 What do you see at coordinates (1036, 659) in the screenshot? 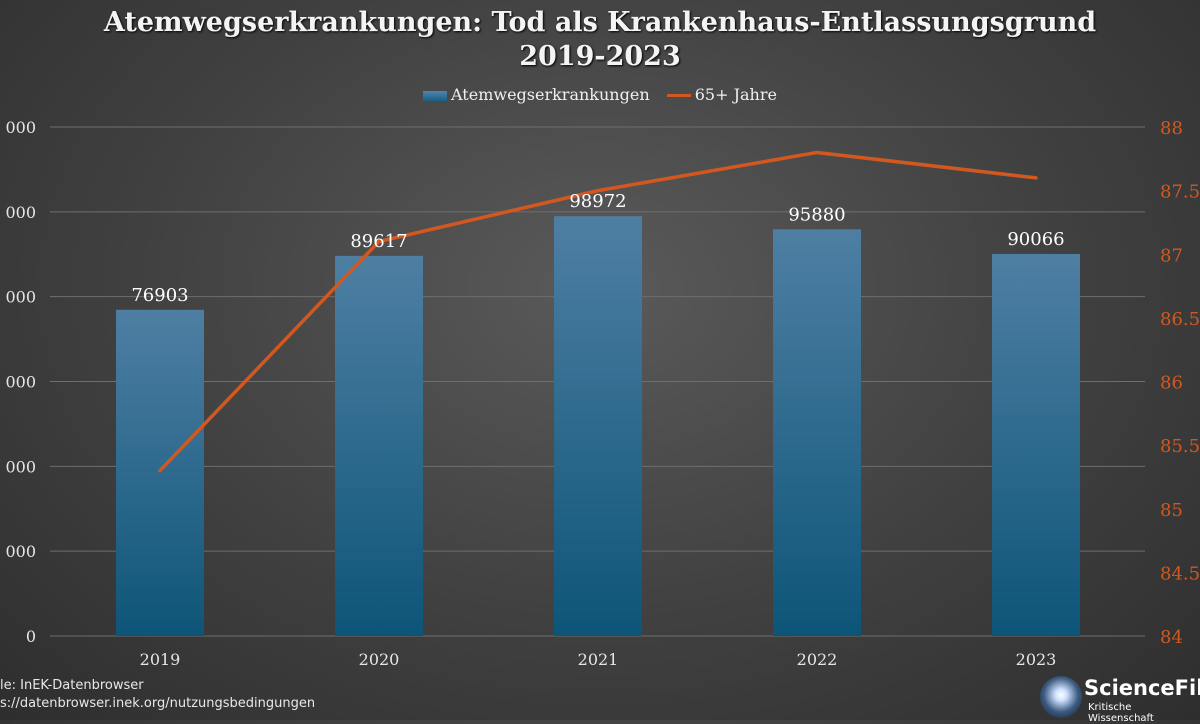
I see `x-tick-label: 2023` at bounding box center [1036, 659].